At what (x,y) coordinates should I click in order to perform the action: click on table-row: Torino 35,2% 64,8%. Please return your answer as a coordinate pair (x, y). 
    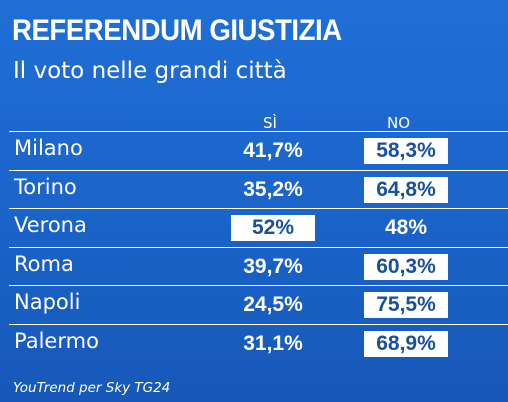
    Looking at the image, I should click on (258, 189).